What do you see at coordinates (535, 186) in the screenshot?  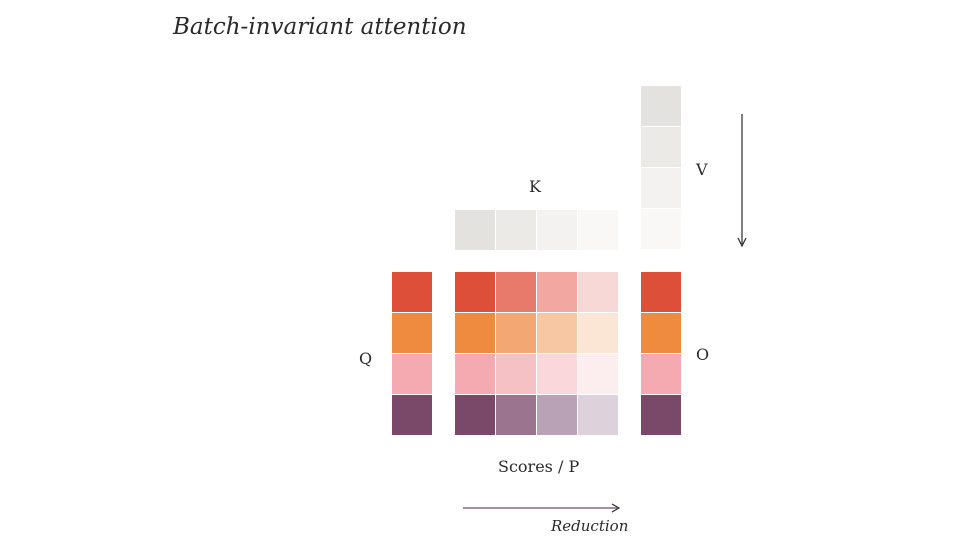 I see `k-label: K` at bounding box center [535, 186].